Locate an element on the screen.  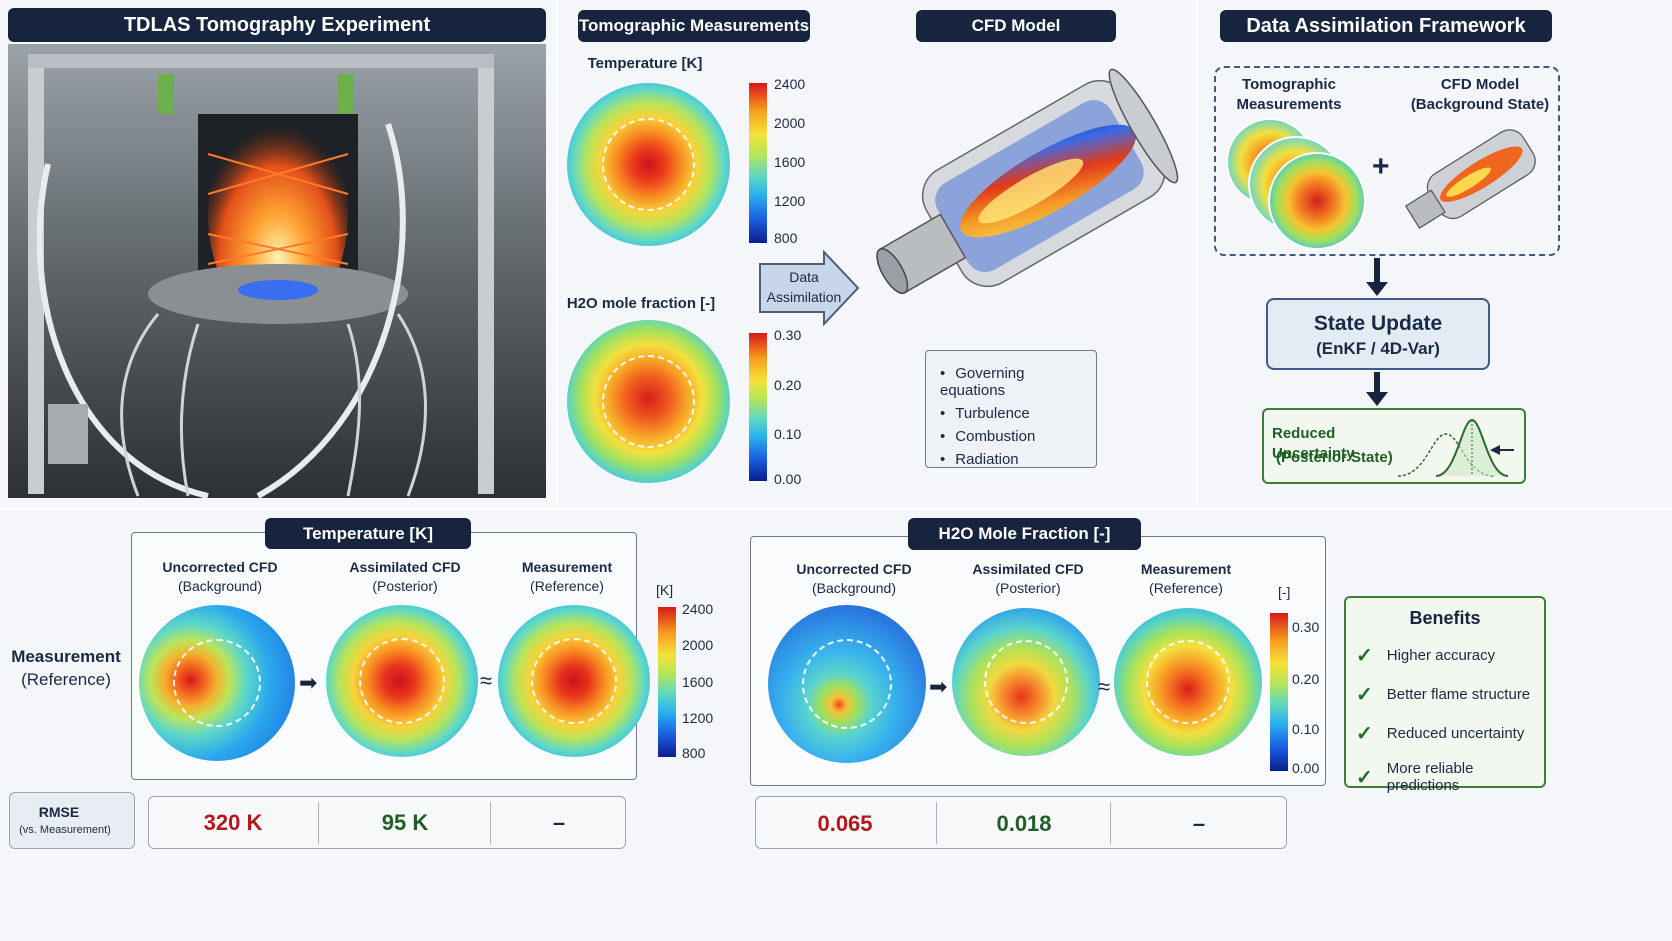
benefit-item: ✓ Reduced uncertainty is located at coordinates (1445, 733).